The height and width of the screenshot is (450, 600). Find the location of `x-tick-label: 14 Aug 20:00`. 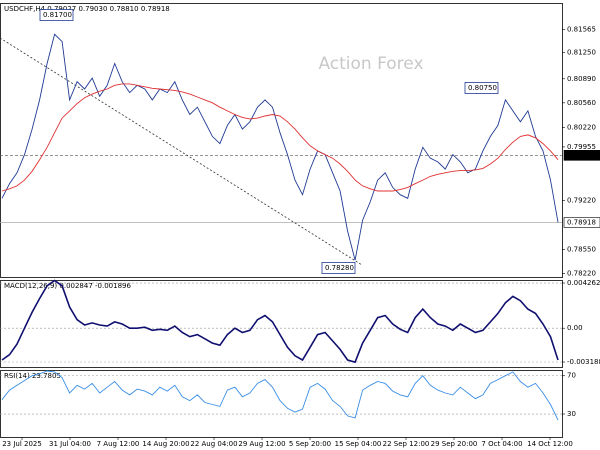

x-tick-label: 14 Aug 20:00 is located at coordinates (165, 444).